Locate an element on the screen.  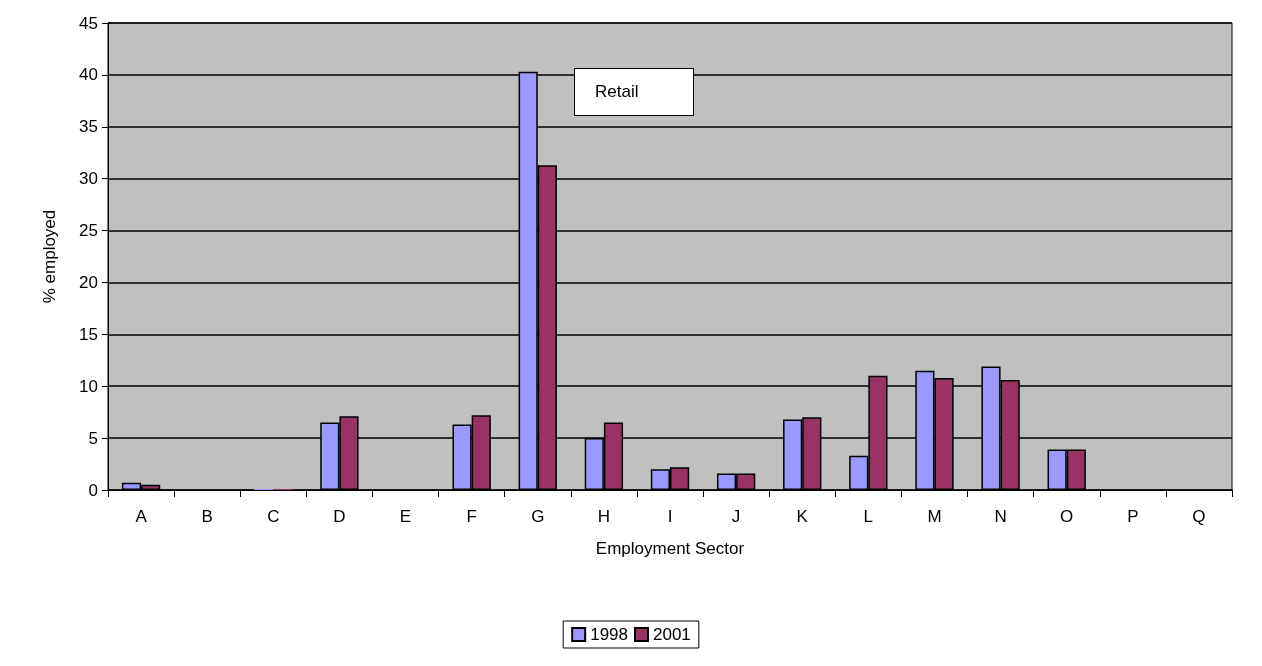
x-tick-label: P is located at coordinates (1133, 516).